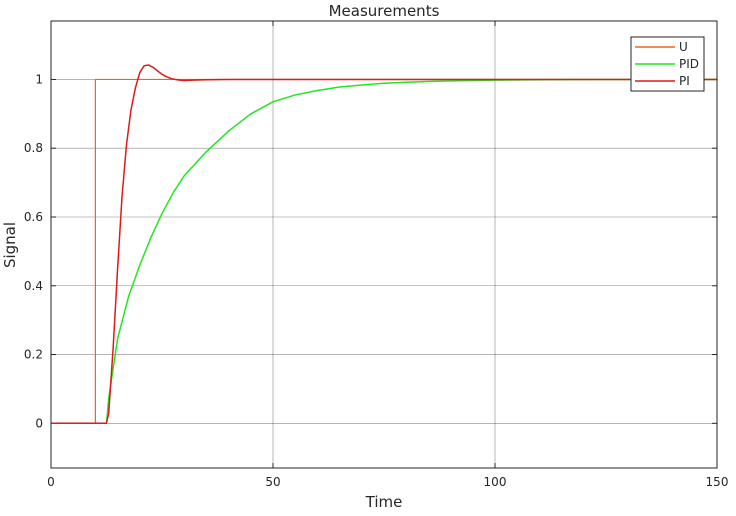 Image resolution: width=736 pixels, height=516 pixels. I want to click on legend-item-pid: PID, so click(667, 64).